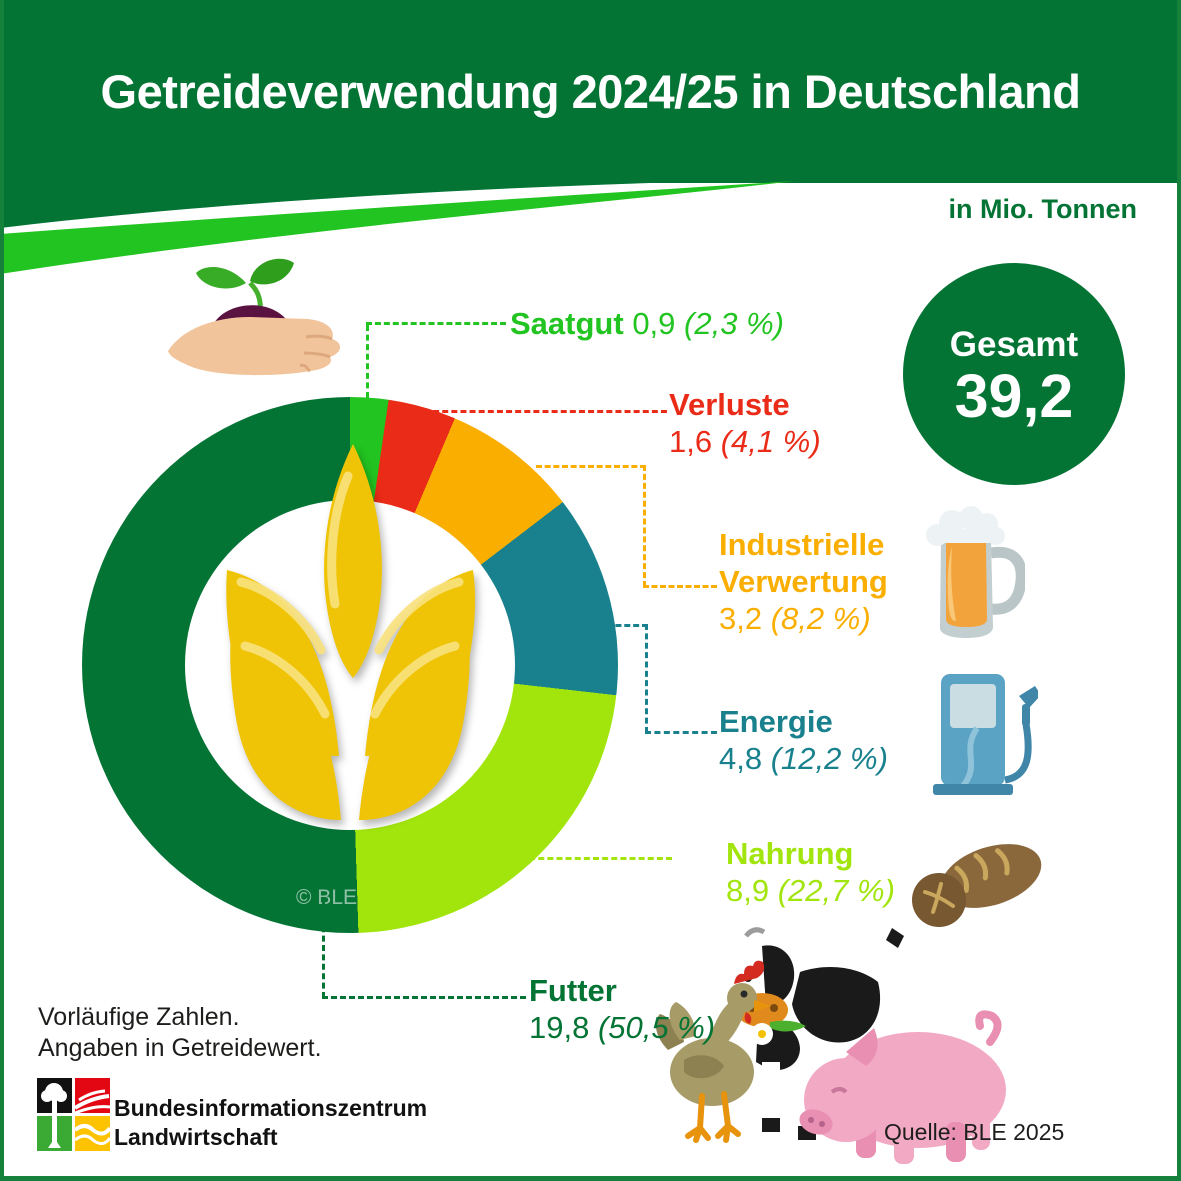  What do you see at coordinates (977, 885) in the screenshot?
I see `bread-icon` at bounding box center [977, 885].